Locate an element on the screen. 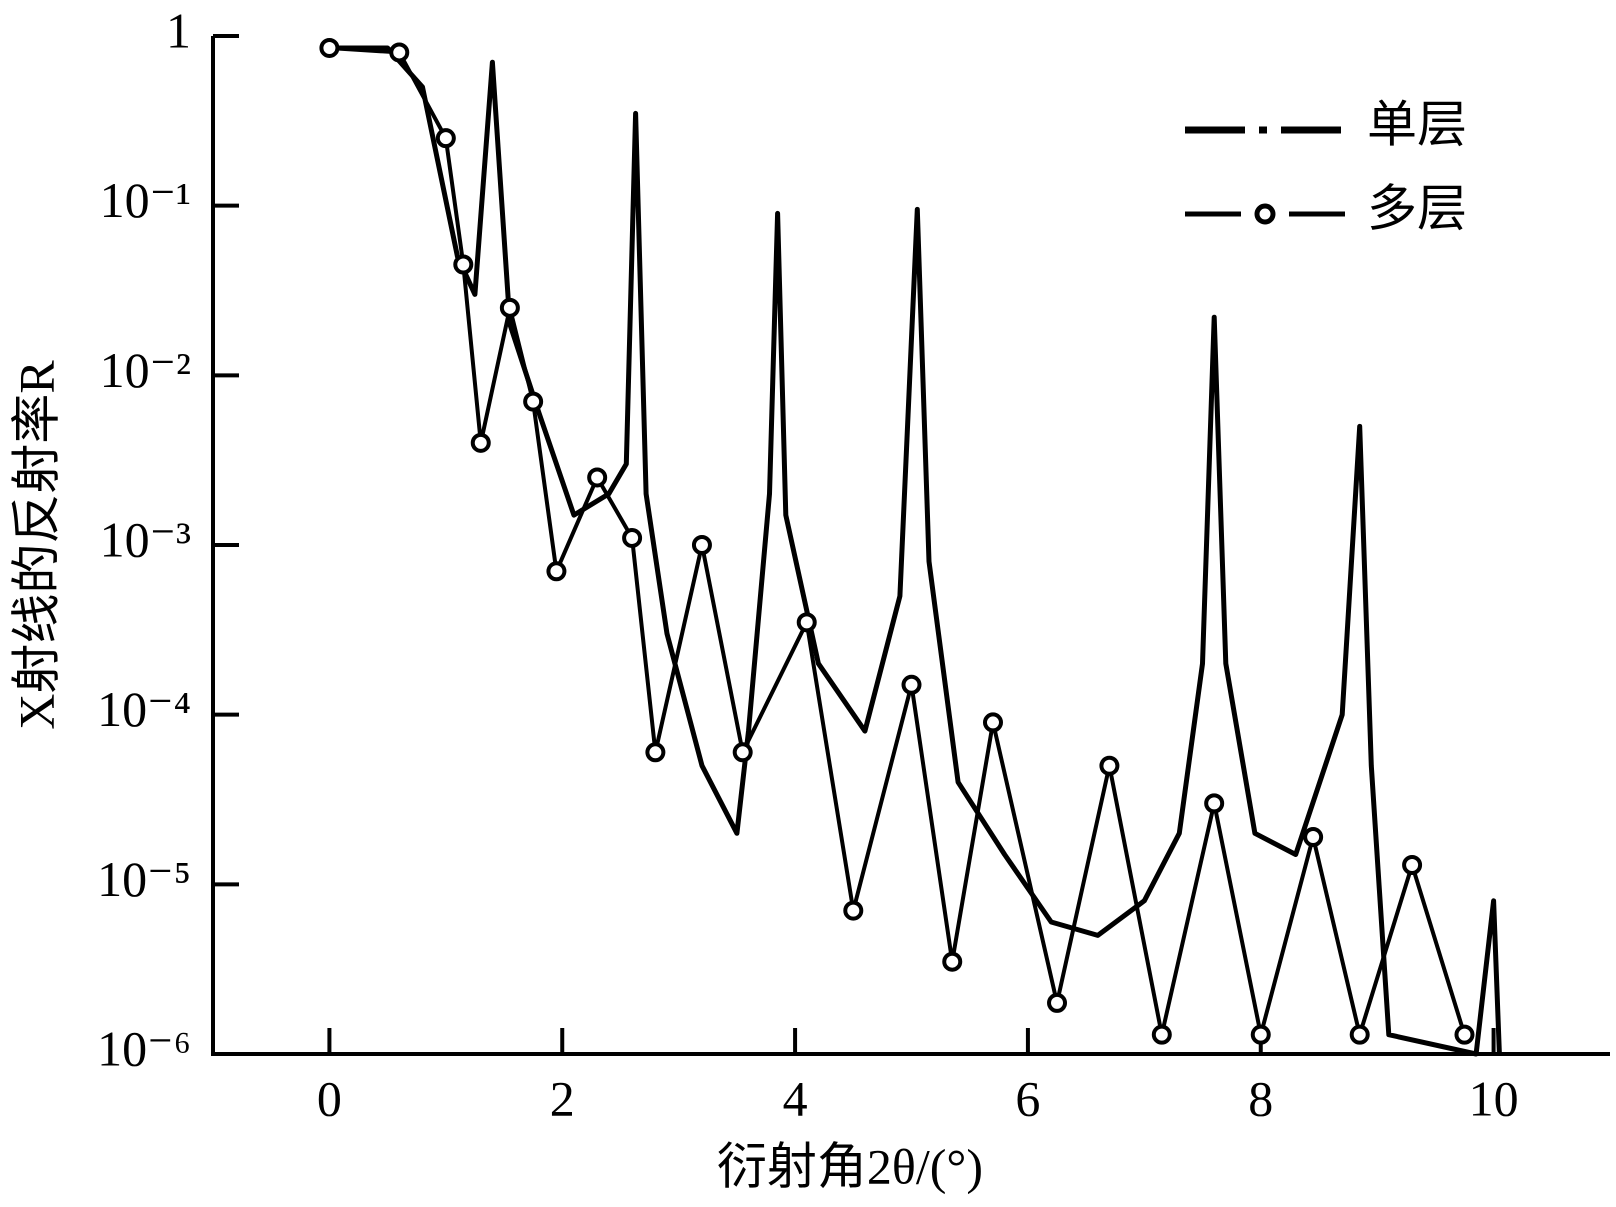 The height and width of the screenshot is (1207, 1616). x-tick-label: 4 is located at coordinates (795, 1098).